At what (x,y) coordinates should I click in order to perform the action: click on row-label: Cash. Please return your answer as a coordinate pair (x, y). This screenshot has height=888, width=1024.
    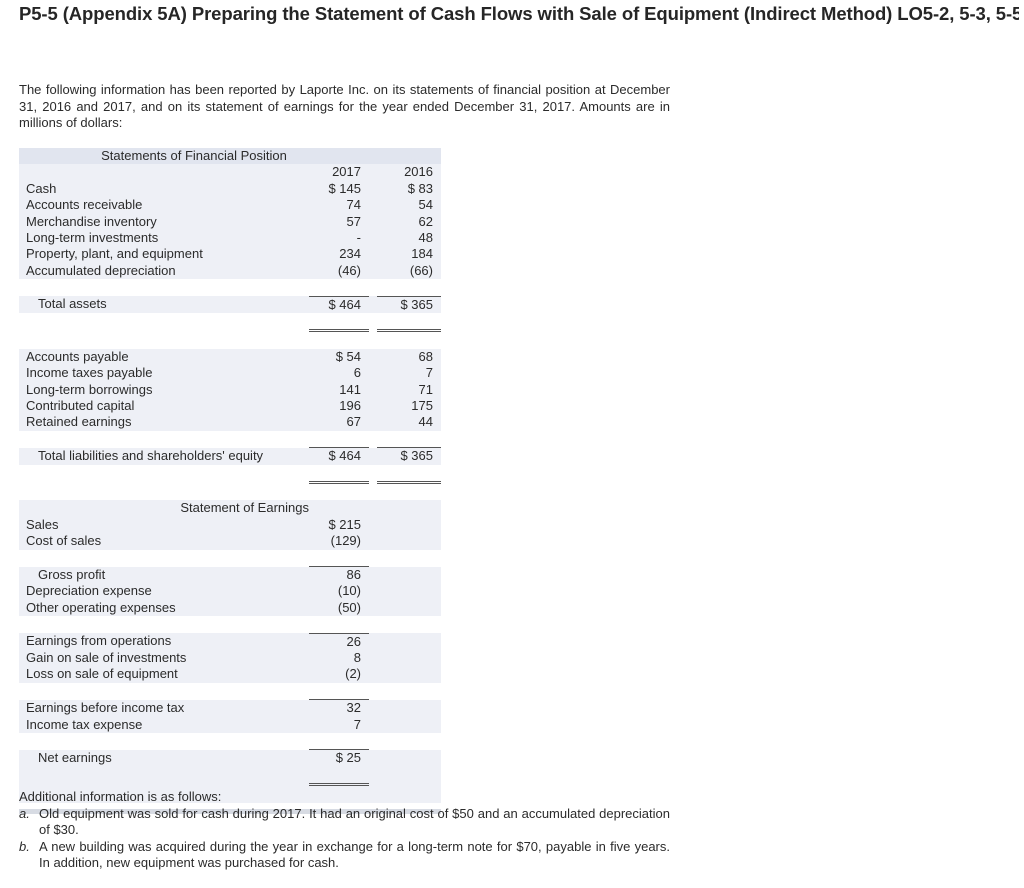
    Looking at the image, I should click on (164, 189).